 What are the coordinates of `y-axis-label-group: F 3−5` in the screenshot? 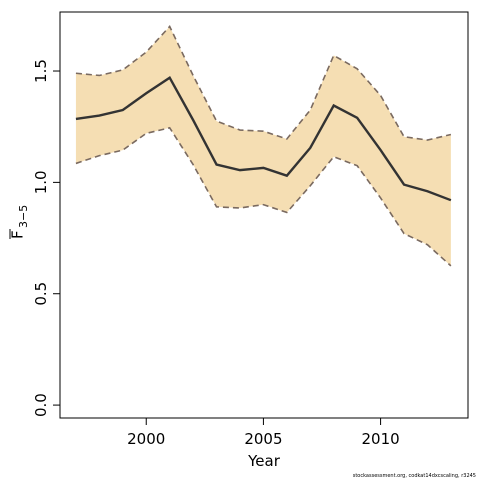 It's located at (19, 222).